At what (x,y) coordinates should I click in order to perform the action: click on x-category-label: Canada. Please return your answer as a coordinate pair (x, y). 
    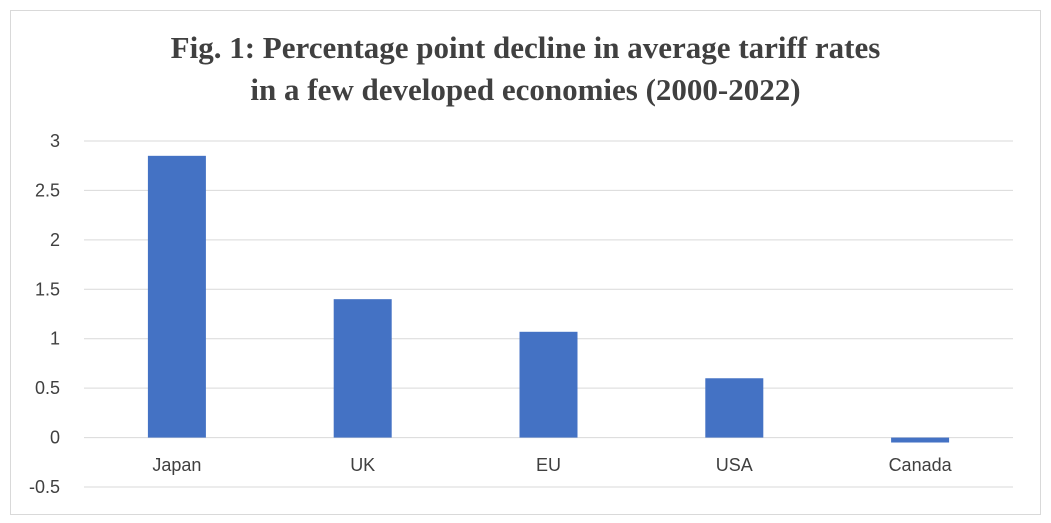
    Looking at the image, I should click on (921, 465).